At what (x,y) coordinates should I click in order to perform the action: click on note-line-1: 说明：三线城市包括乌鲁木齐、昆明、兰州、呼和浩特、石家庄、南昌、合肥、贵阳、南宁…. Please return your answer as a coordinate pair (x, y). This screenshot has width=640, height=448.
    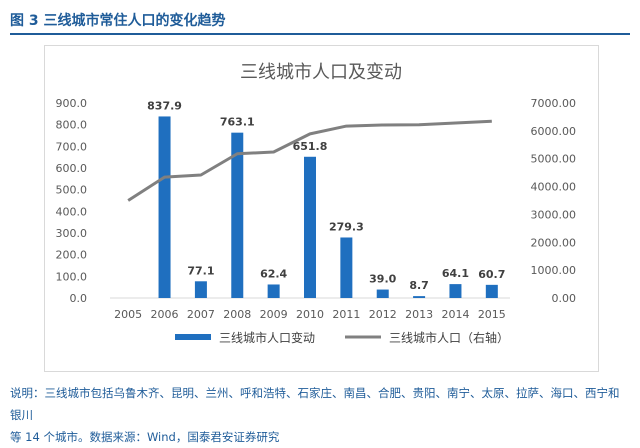
    Looking at the image, I should click on (320, 404).